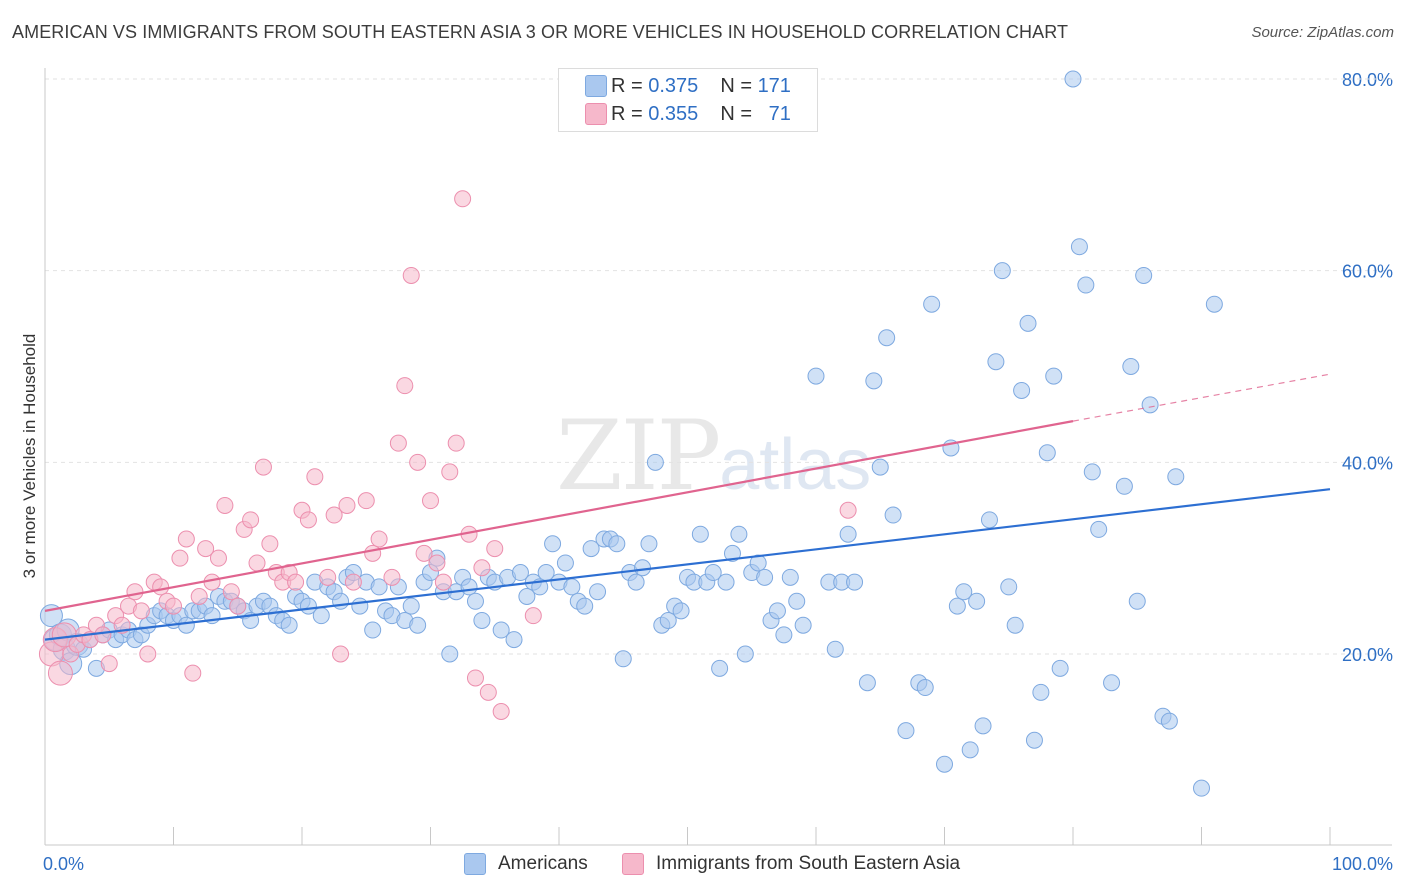 This screenshot has width=1406, height=892. I want to click on legend-n-label: N =, so click(736, 85).